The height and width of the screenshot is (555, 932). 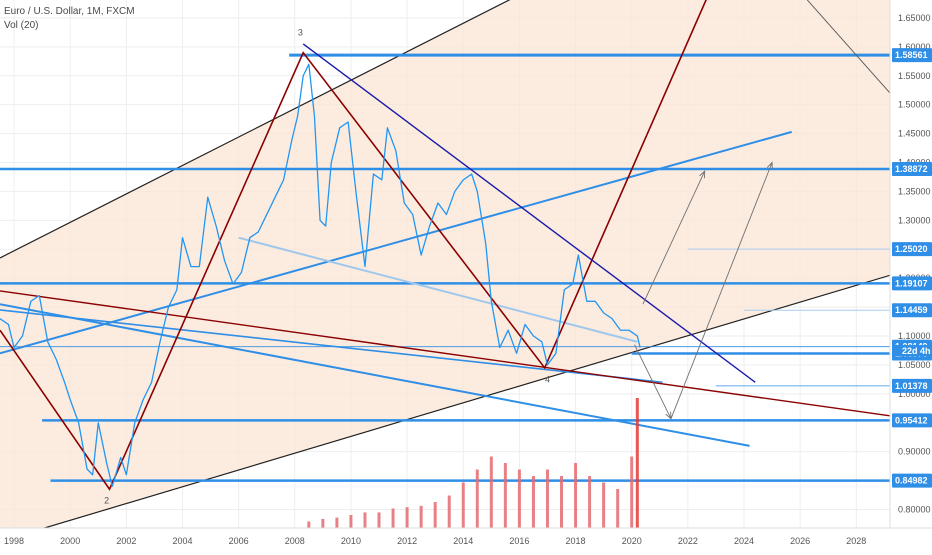 I want to click on price-tag-label: 1.01378, so click(x=911, y=386).